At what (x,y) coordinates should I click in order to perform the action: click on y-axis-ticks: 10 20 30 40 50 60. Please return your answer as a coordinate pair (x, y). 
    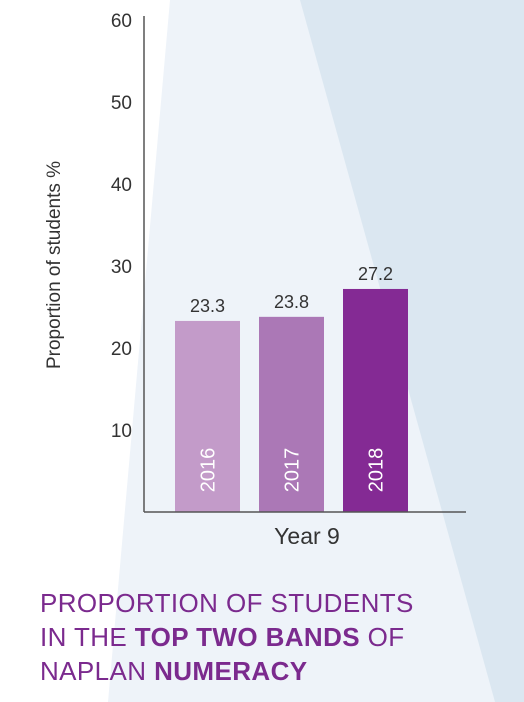
    Looking at the image, I should click on (121, 226).